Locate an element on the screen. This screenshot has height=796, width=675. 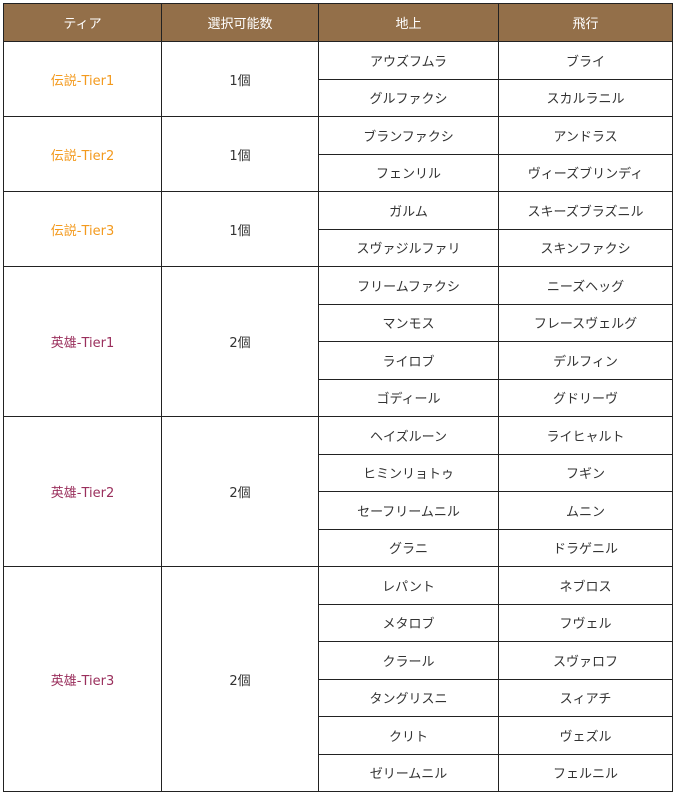
table-row: セーフリームニル ムニン is located at coordinates (338, 510).